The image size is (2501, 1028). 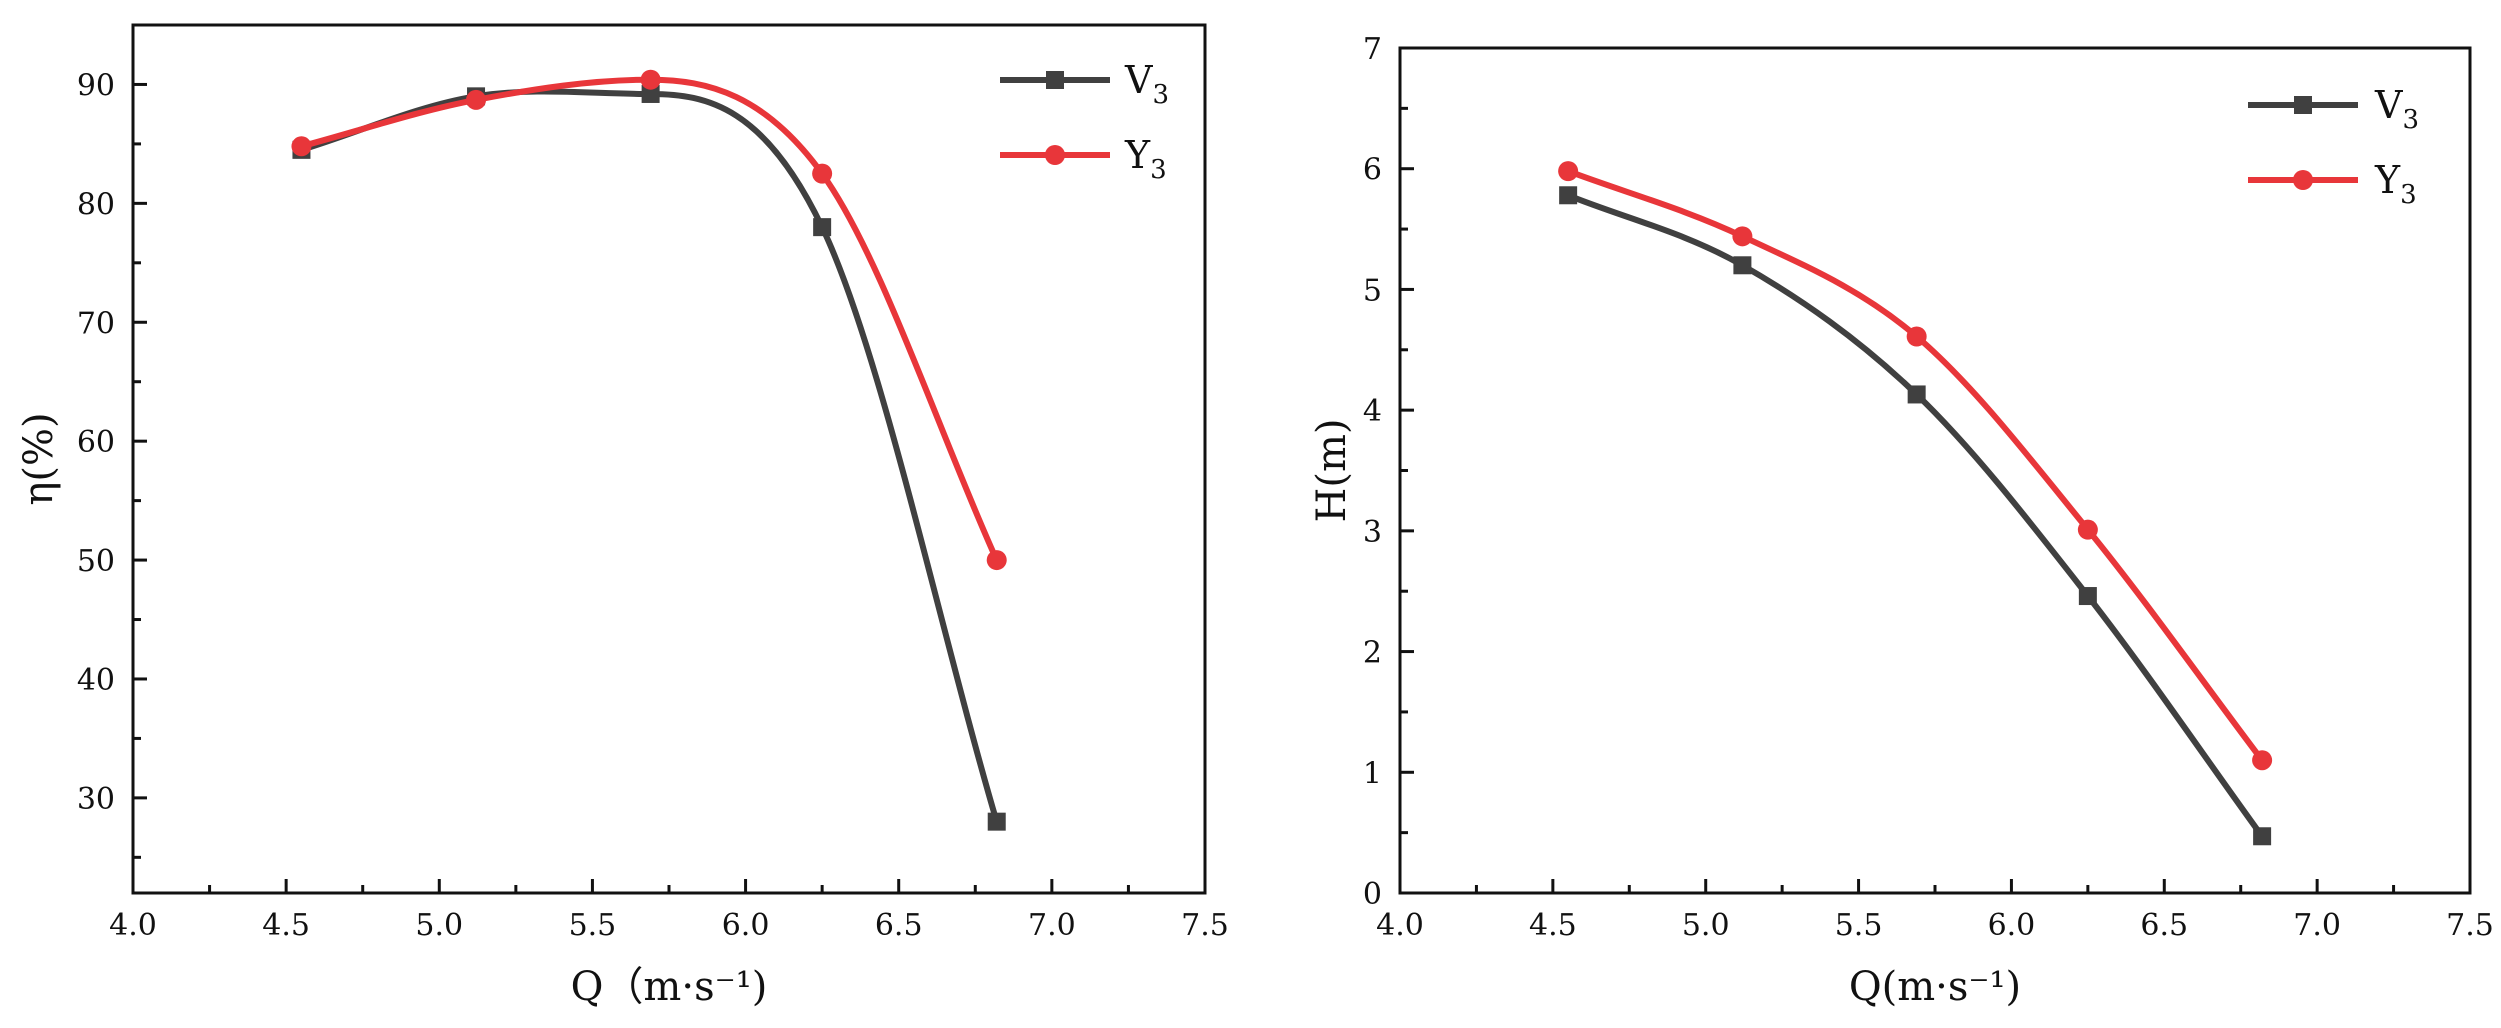 I want to click on x-axis-label: Q(m·s⁻¹), so click(x=1935, y=987).